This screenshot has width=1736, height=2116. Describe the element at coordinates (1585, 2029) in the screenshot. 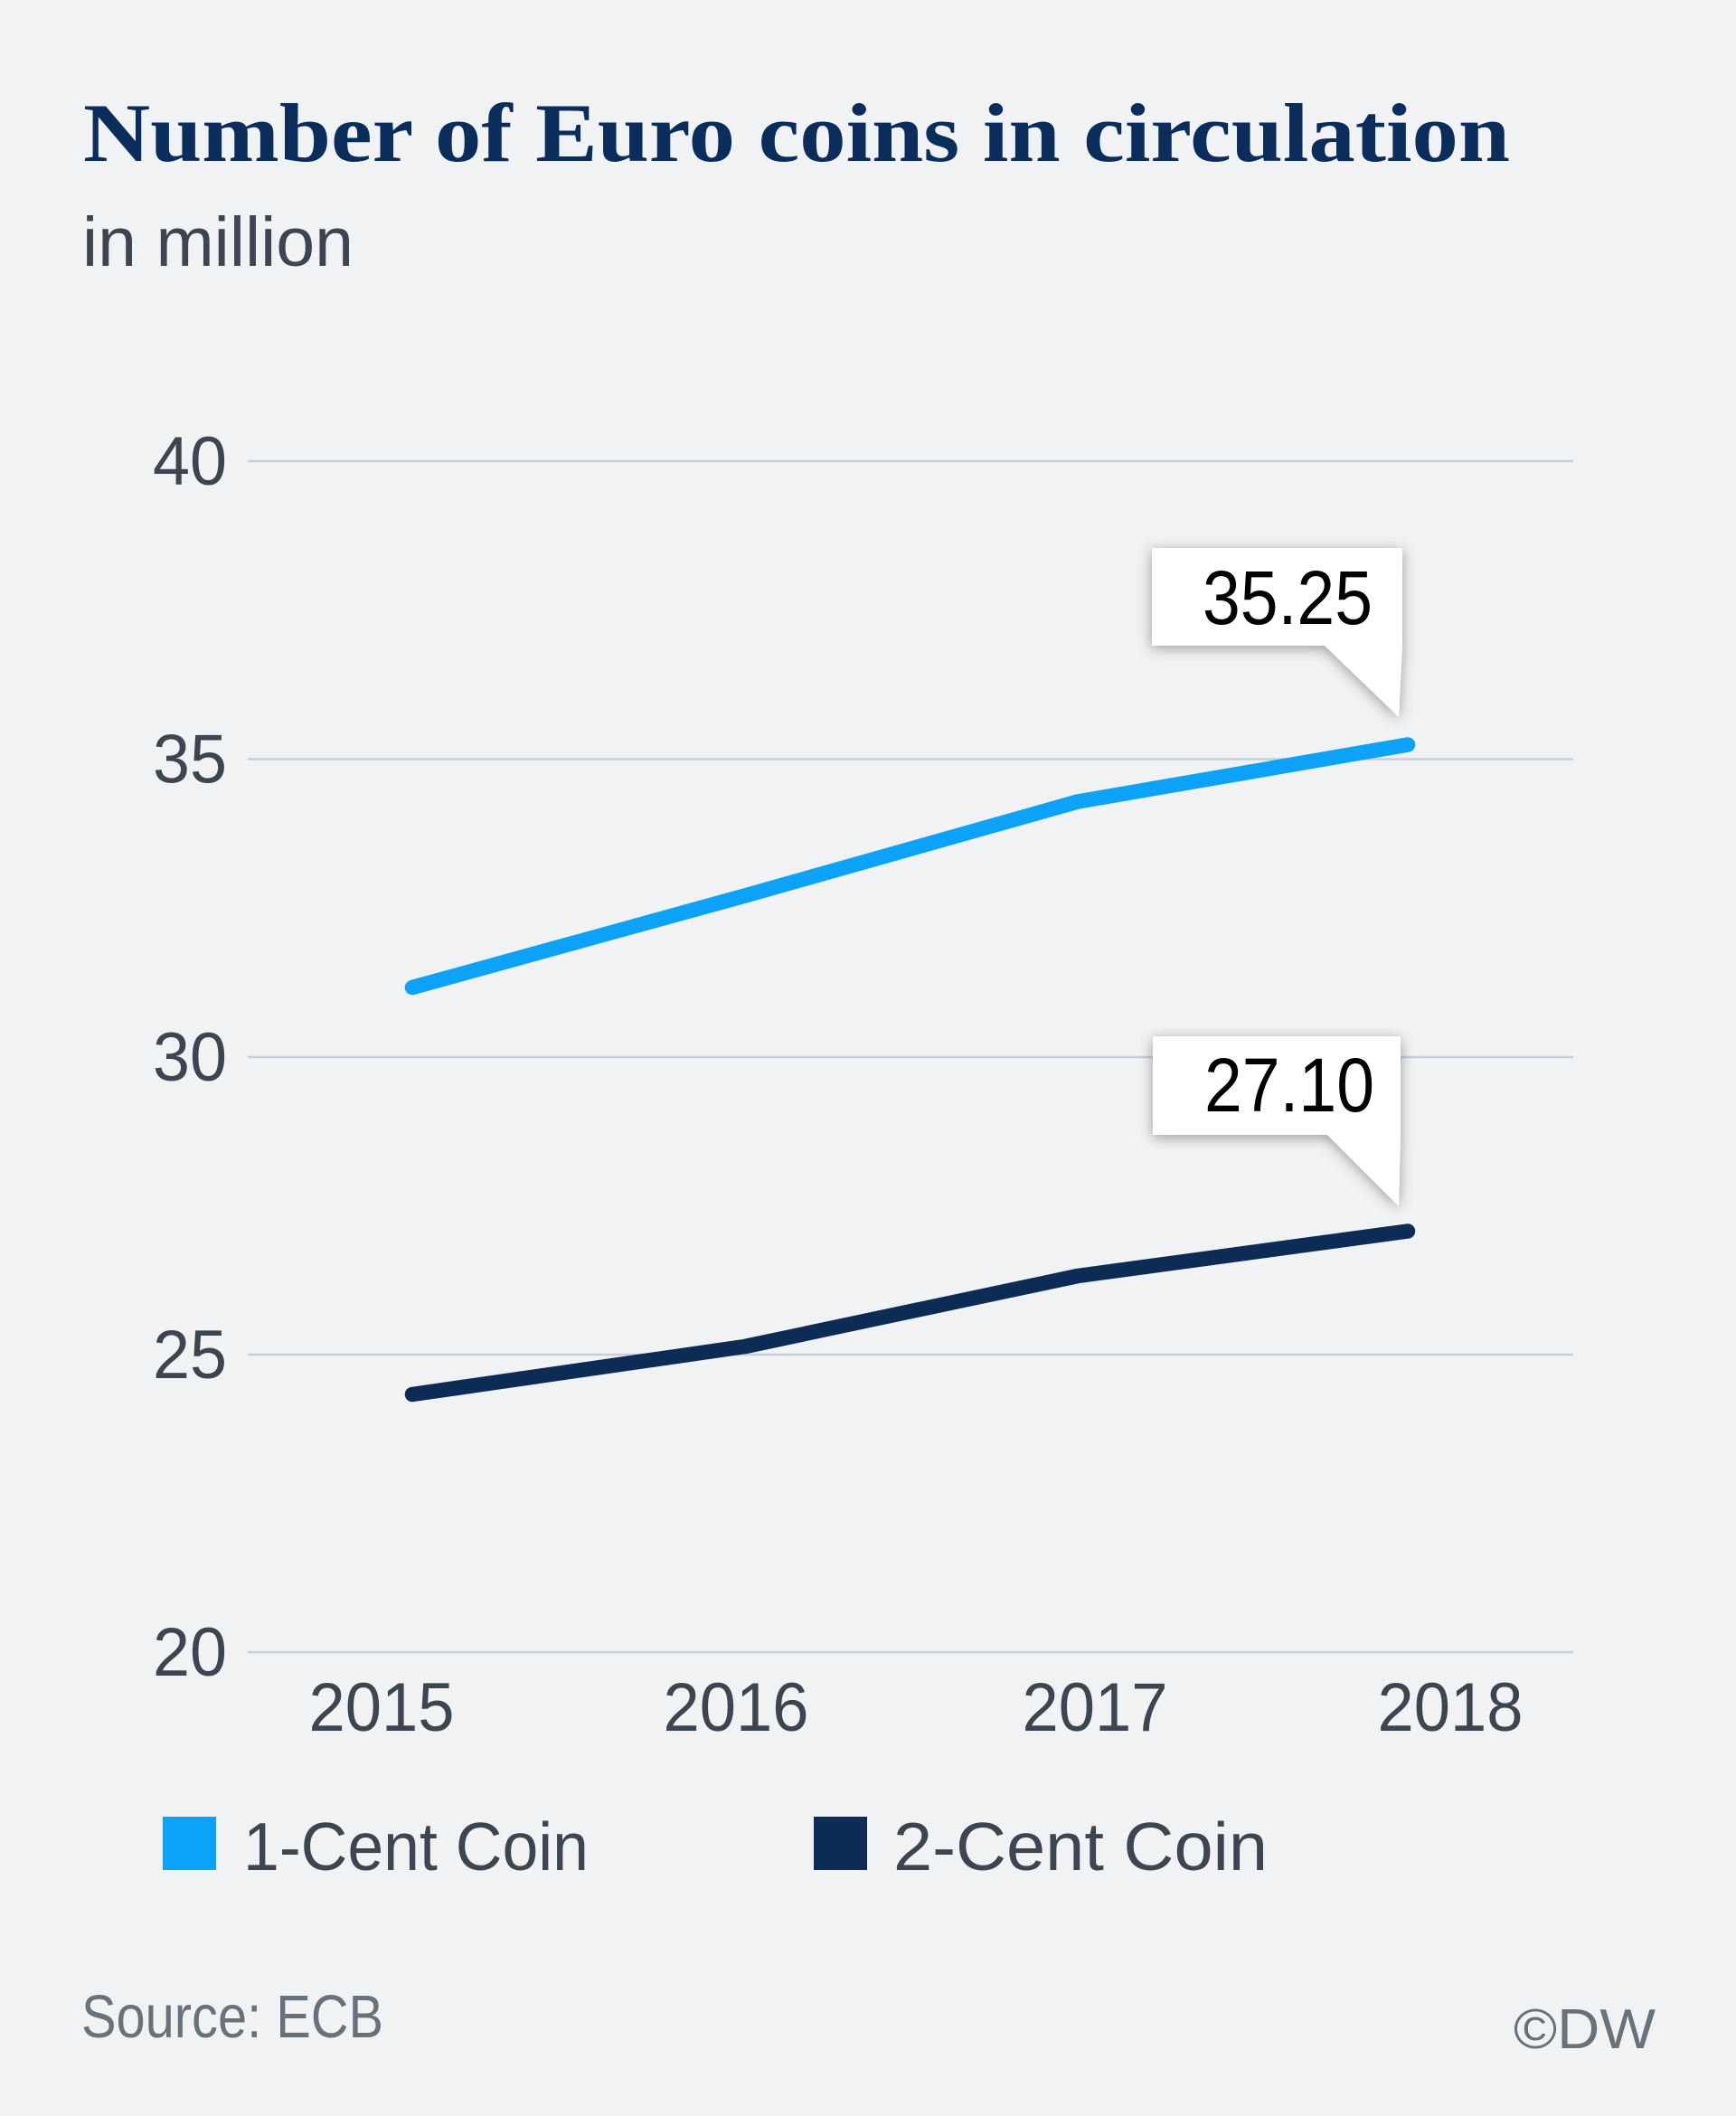

I see `svg-text: ©DW` at that location.